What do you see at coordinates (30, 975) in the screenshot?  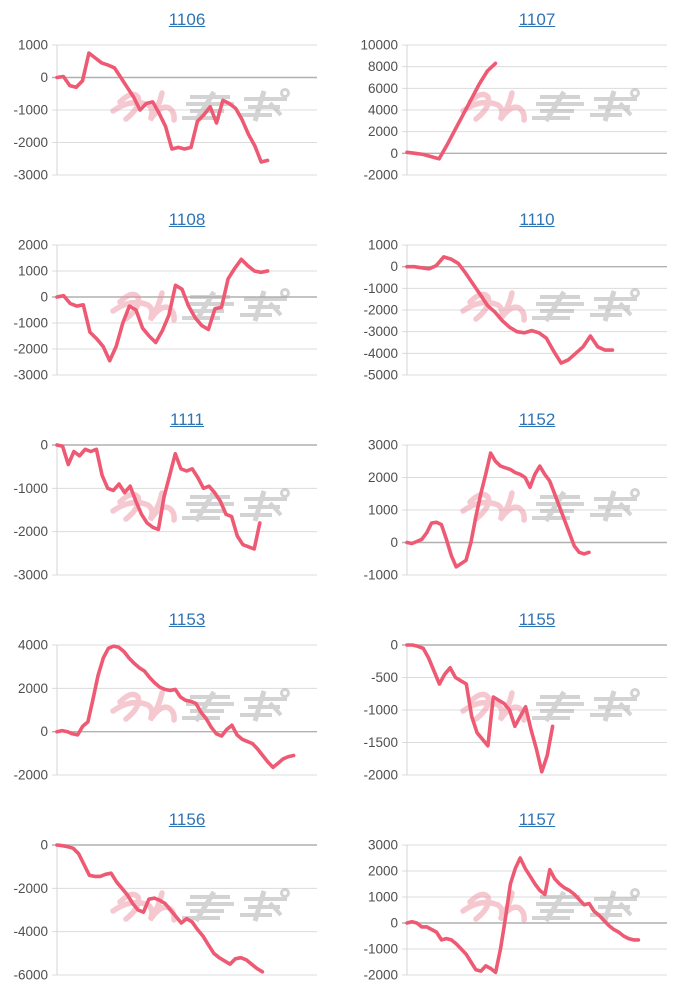 I see `y-axis-tick-label: -6000` at bounding box center [30, 975].